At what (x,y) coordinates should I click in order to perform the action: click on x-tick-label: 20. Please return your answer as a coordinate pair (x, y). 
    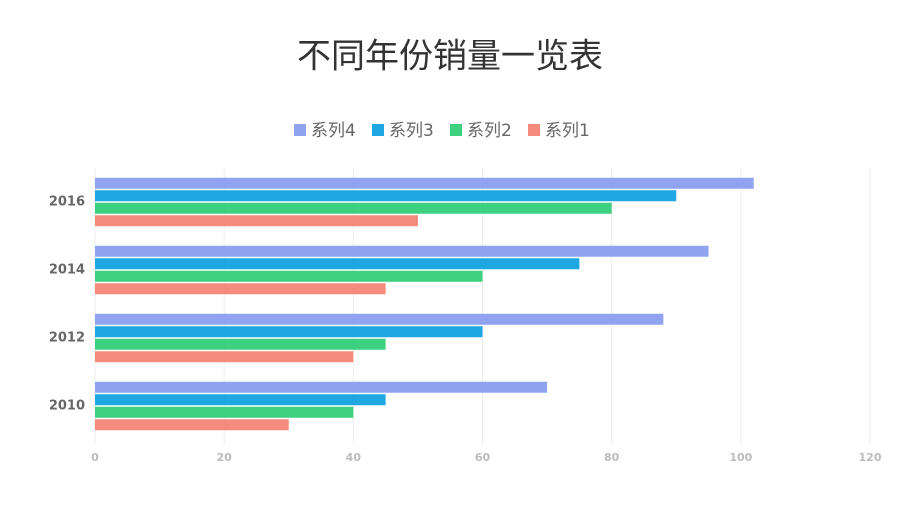
    Looking at the image, I should click on (225, 457).